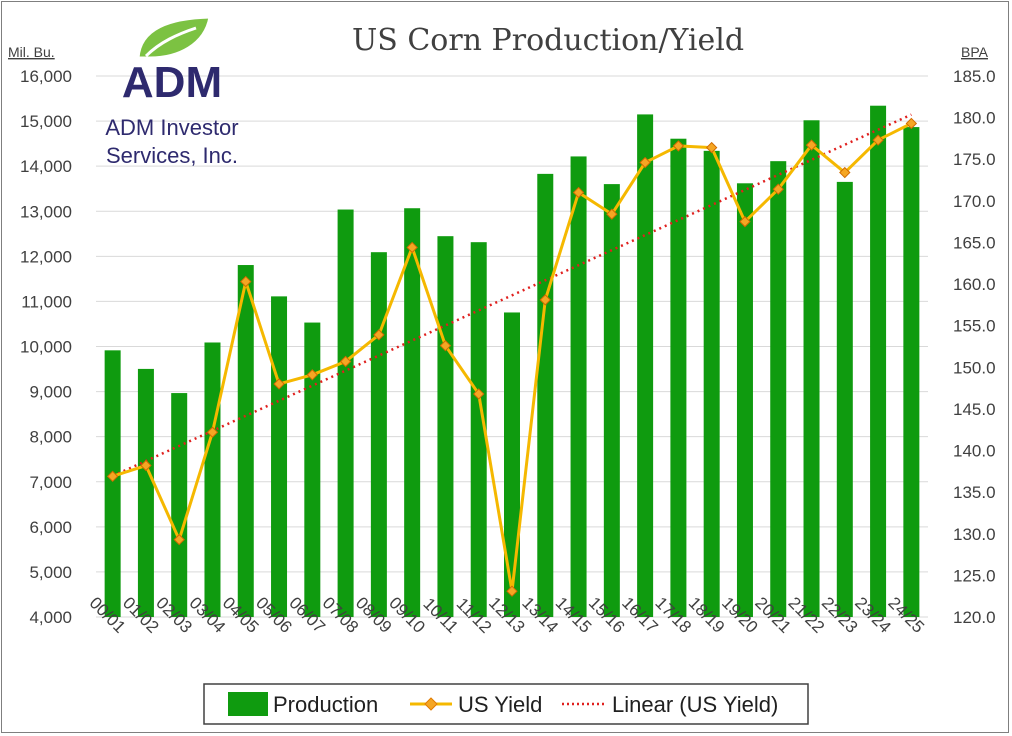 This screenshot has width=1012, height=736. I want to click on right-tick-label: 125.0, so click(974, 575).